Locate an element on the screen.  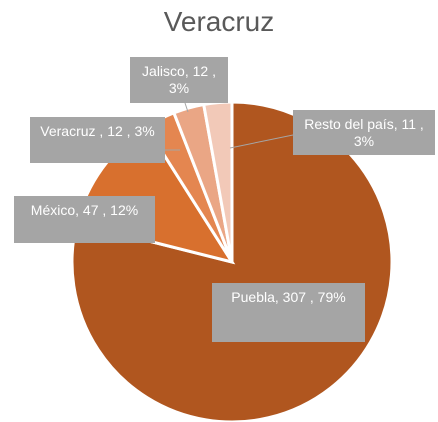
data-label: México, 47 , 12% is located at coordinates (84, 219).